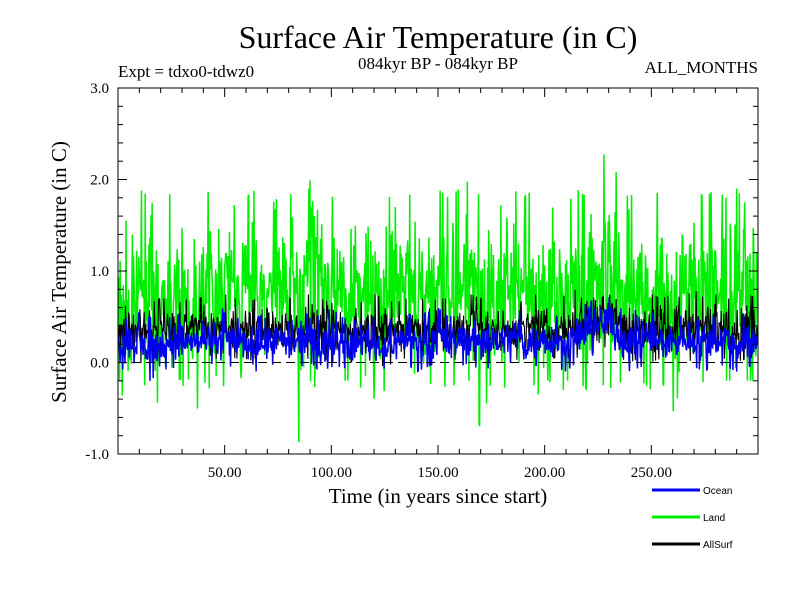 The image size is (800, 600). I want to click on x-tick-label: 200.00, so click(544, 473).